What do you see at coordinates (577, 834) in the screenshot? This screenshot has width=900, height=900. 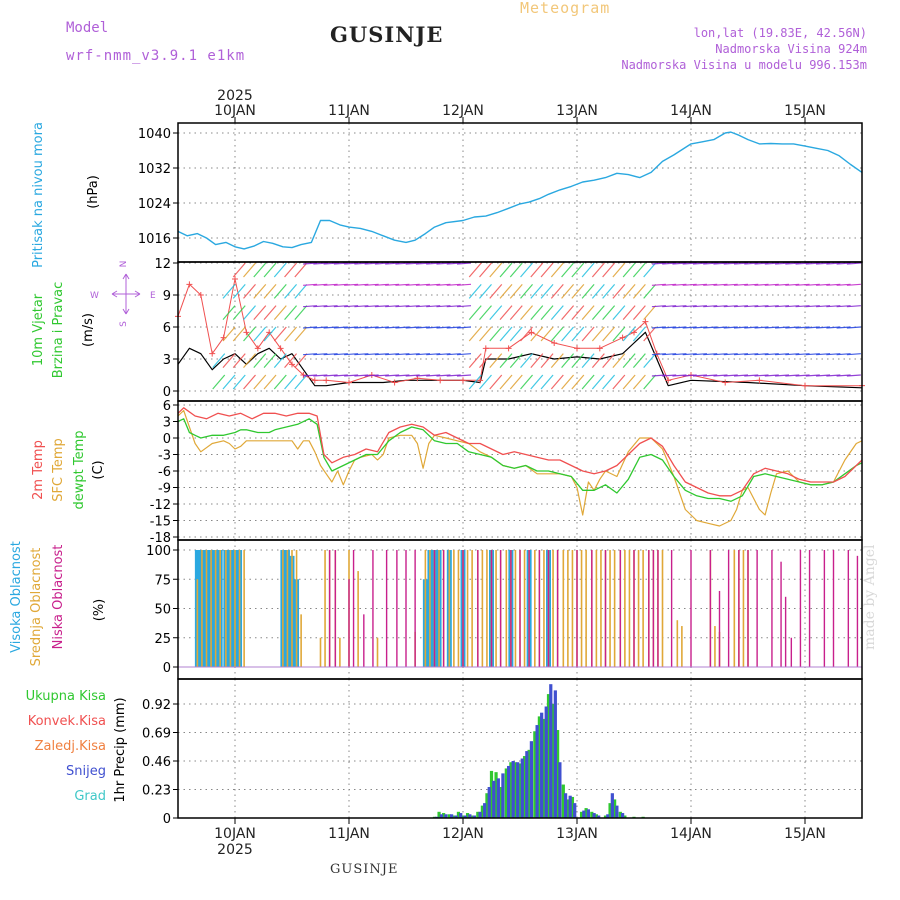 I see `x-day-label-bottom: 13JAN` at bounding box center [577, 834].